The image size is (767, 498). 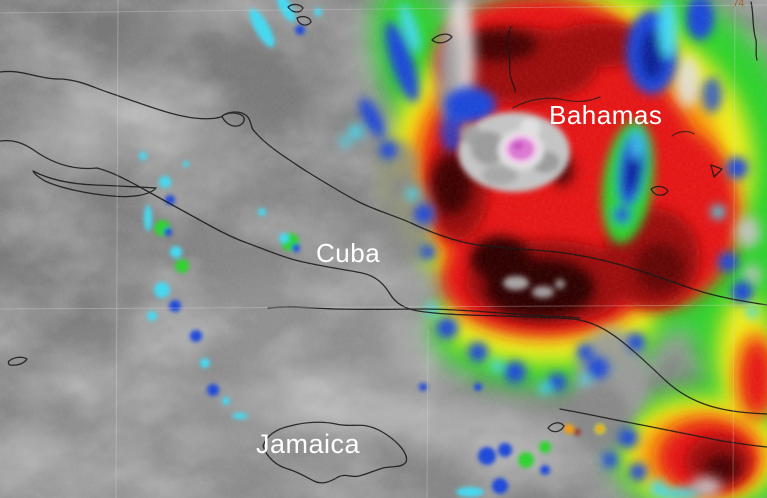 I want to click on label-bahamas: Bahamas, so click(x=606, y=115).